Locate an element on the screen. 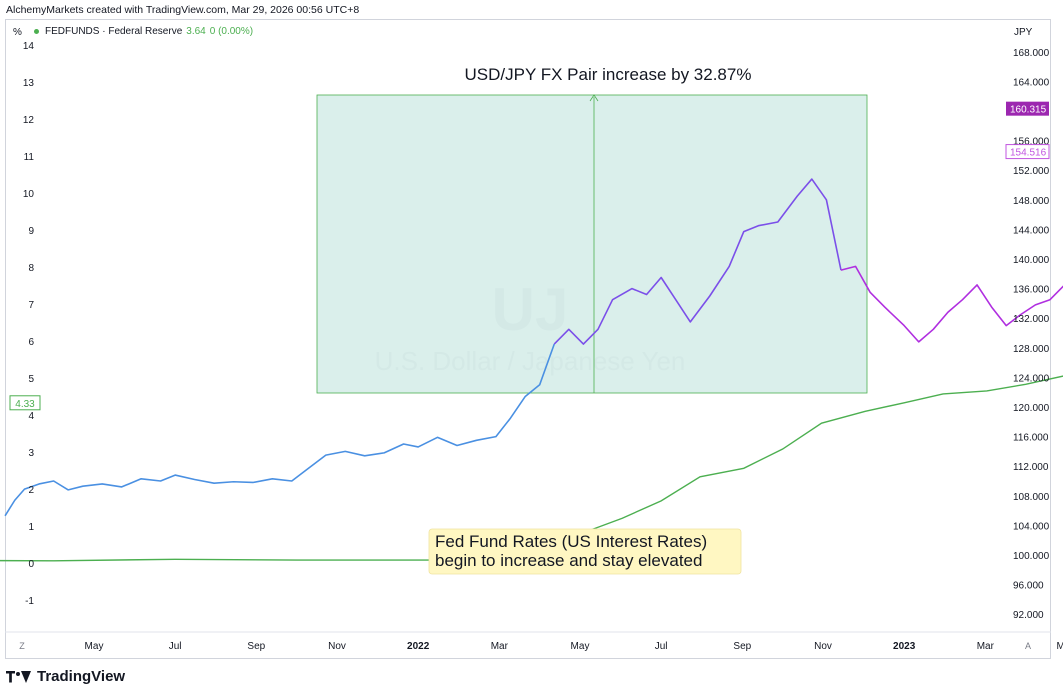  left-axis-tick: 13 is located at coordinates (29, 83).